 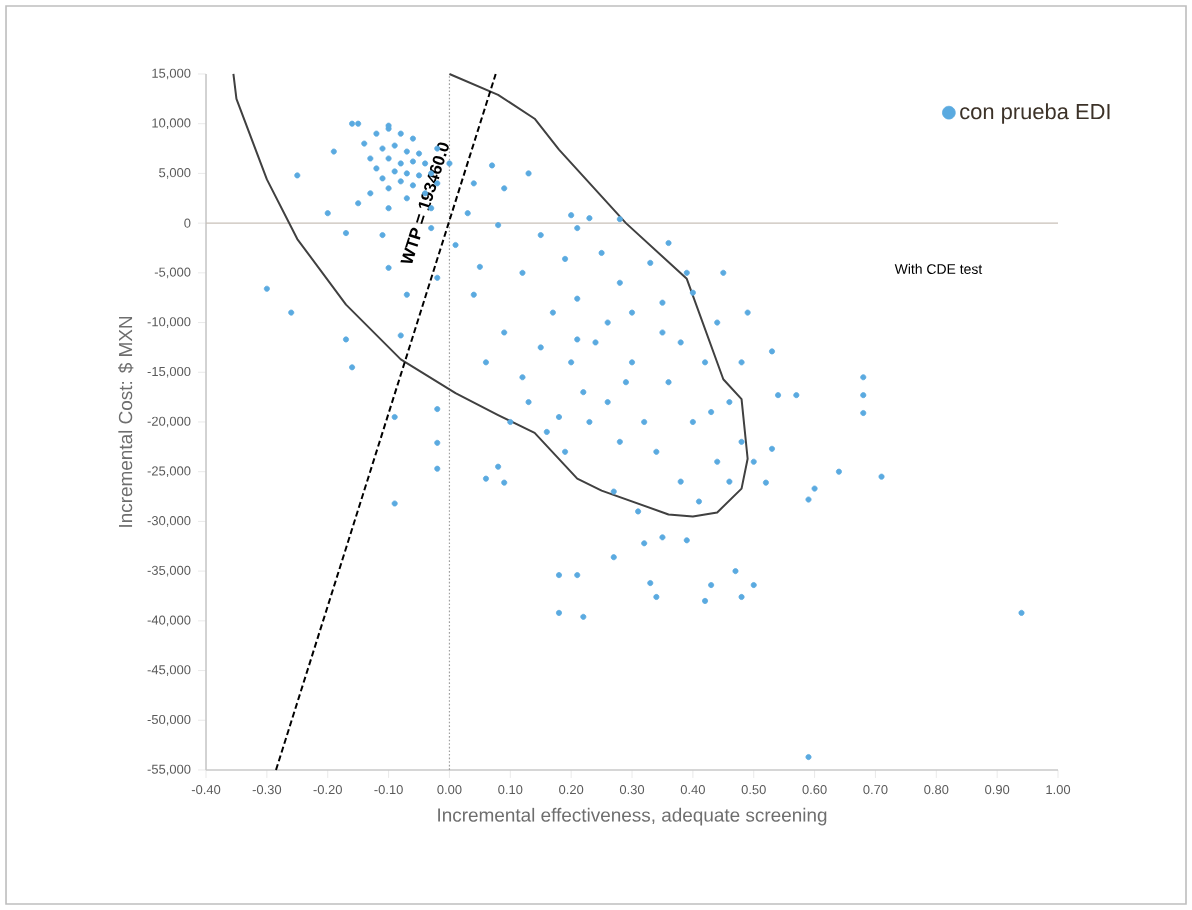 I want to click on x-axis-title: Incremental effectiveness, adequate screening, so click(x=632, y=816).